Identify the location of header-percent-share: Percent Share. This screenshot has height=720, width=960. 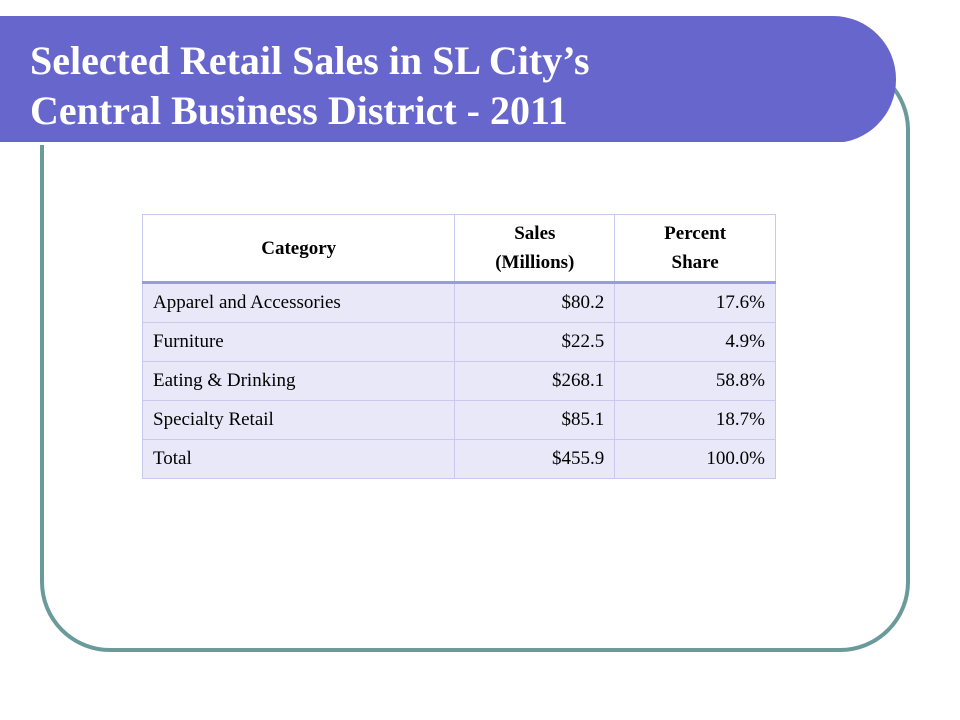
(695, 249).